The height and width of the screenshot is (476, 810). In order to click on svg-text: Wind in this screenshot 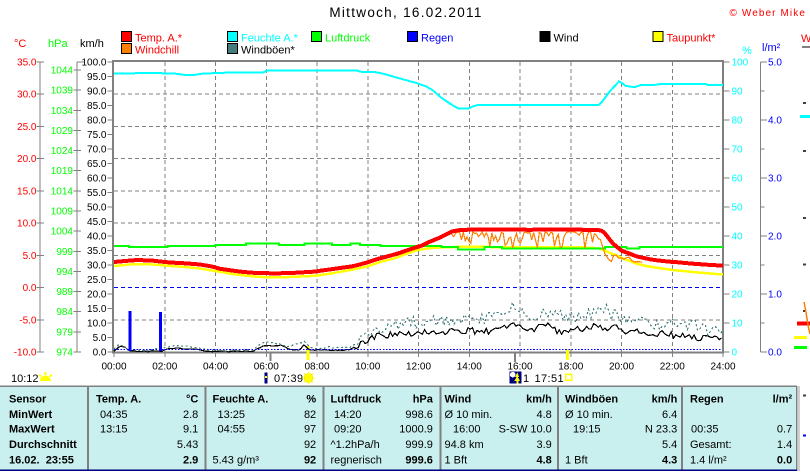, I will do `click(566, 39)`.